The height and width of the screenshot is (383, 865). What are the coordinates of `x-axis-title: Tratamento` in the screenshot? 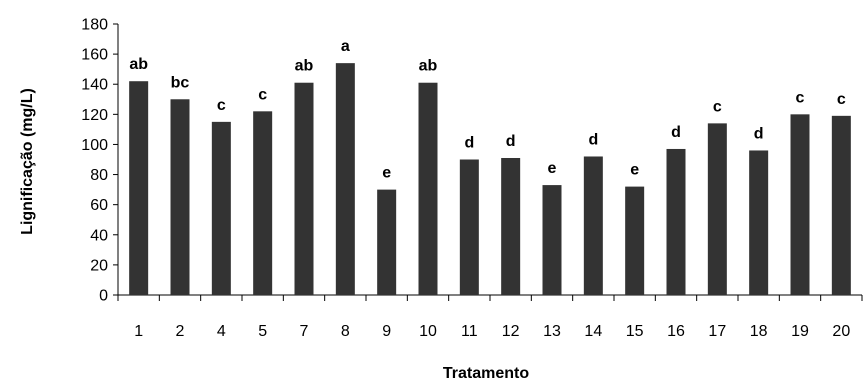 It's located at (486, 373).